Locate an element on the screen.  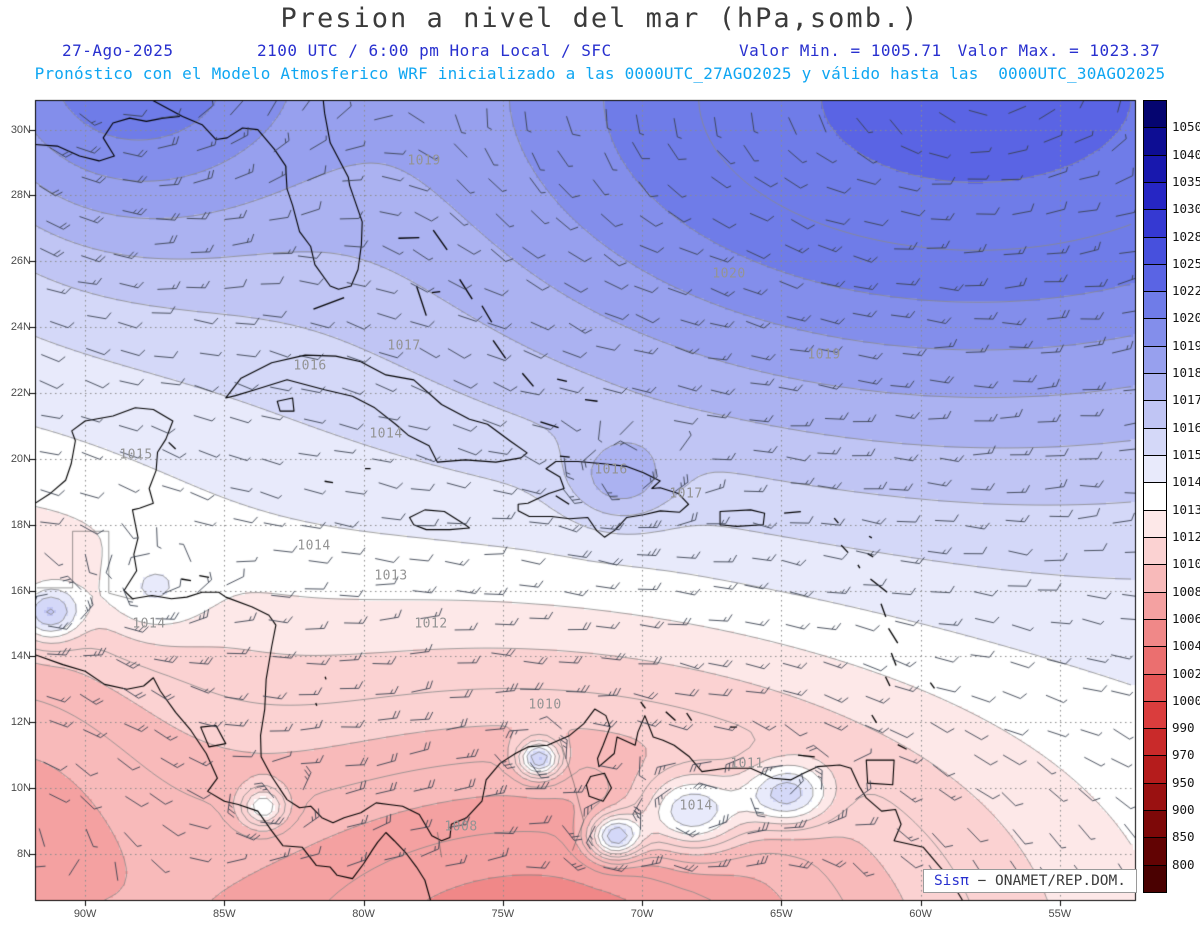
sispi-logo: Sisπ is located at coordinates (951, 881).